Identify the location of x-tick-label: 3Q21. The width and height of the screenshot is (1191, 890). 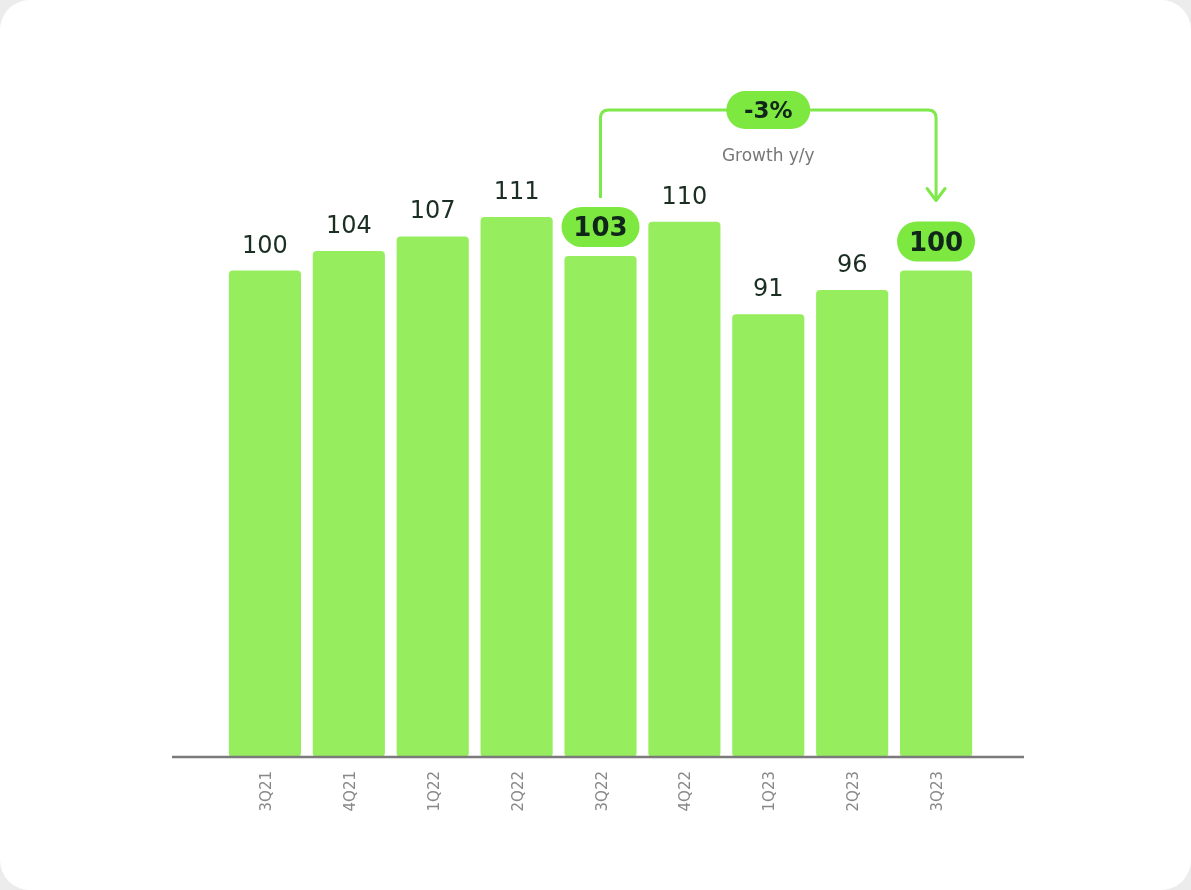
(265, 791).